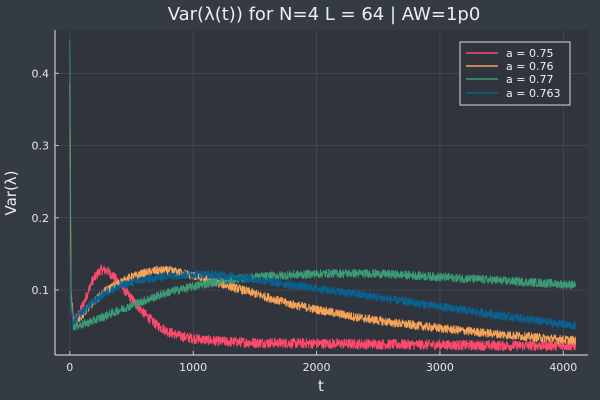 This screenshot has height=400, width=600. I want to click on legend: a = 0.75 a = 0.76 a = 0.77 a = 0.763, so click(515, 73).